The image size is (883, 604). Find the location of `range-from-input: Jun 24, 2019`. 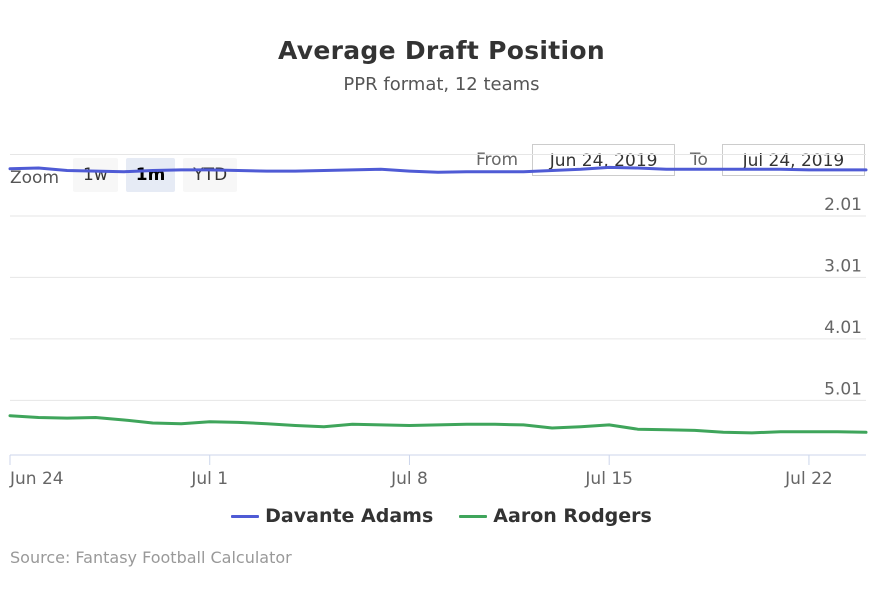

range-from-input: Jun 24, 2019 is located at coordinates (604, 160).